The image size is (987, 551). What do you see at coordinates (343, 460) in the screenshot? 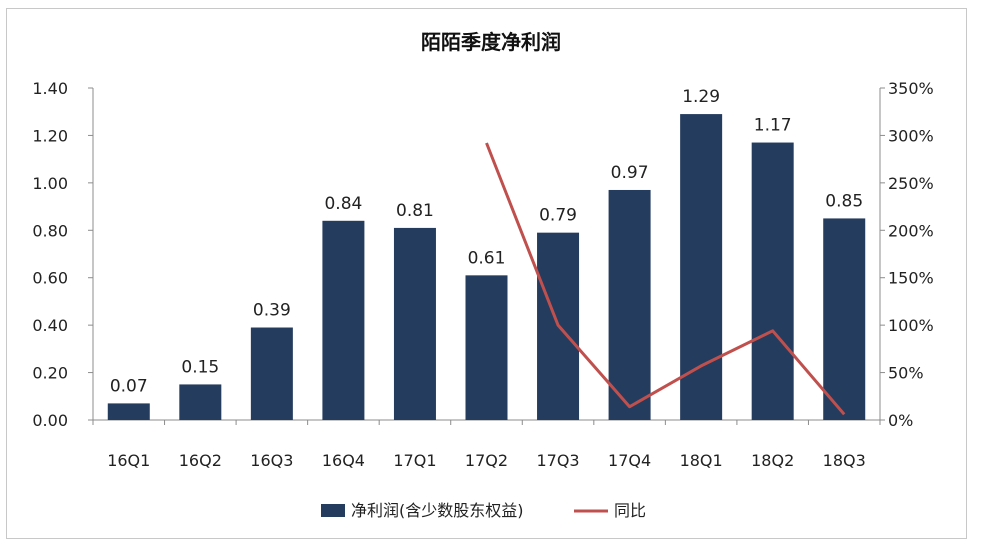
I see `x-tick-label: 16Q4` at bounding box center [343, 460].